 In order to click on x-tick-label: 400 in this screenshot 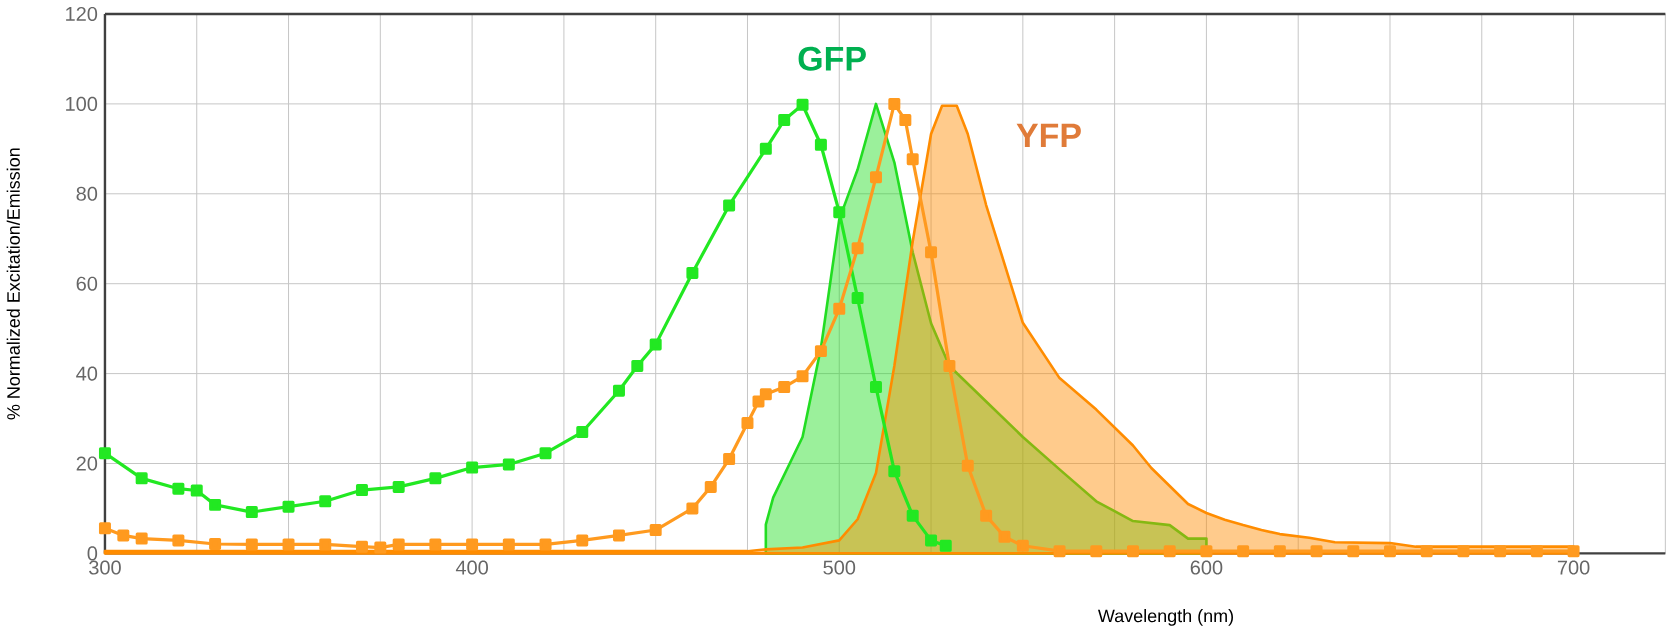, I will do `click(471, 567)`.